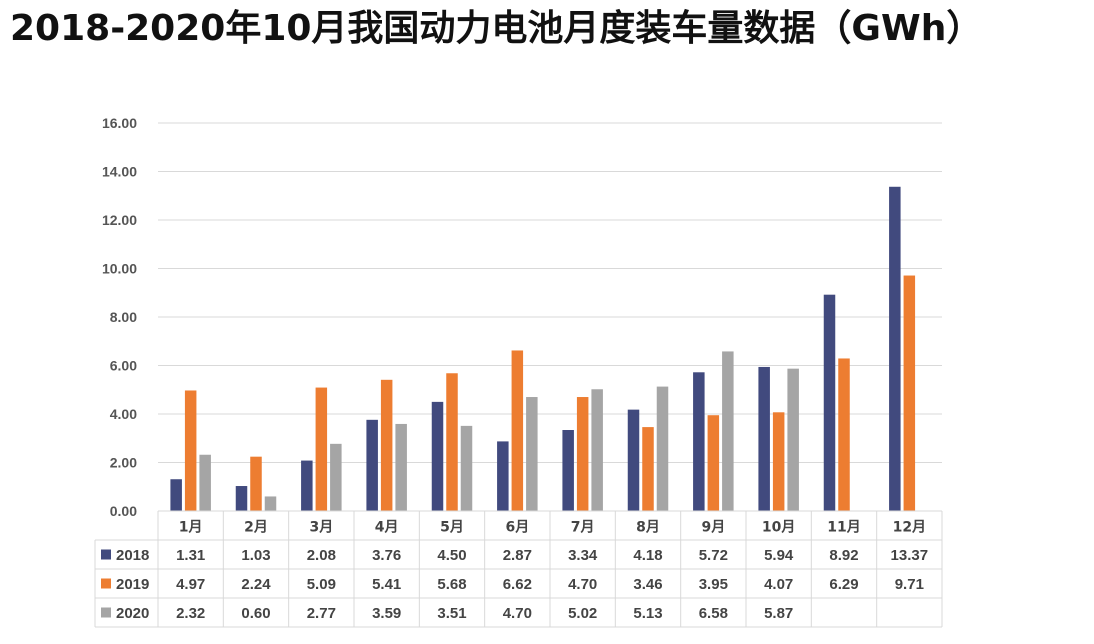 The width and height of the screenshot is (1094, 644). What do you see at coordinates (106, 554) in the screenshot?
I see `legend-swatch-2018` at bounding box center [106, 554].